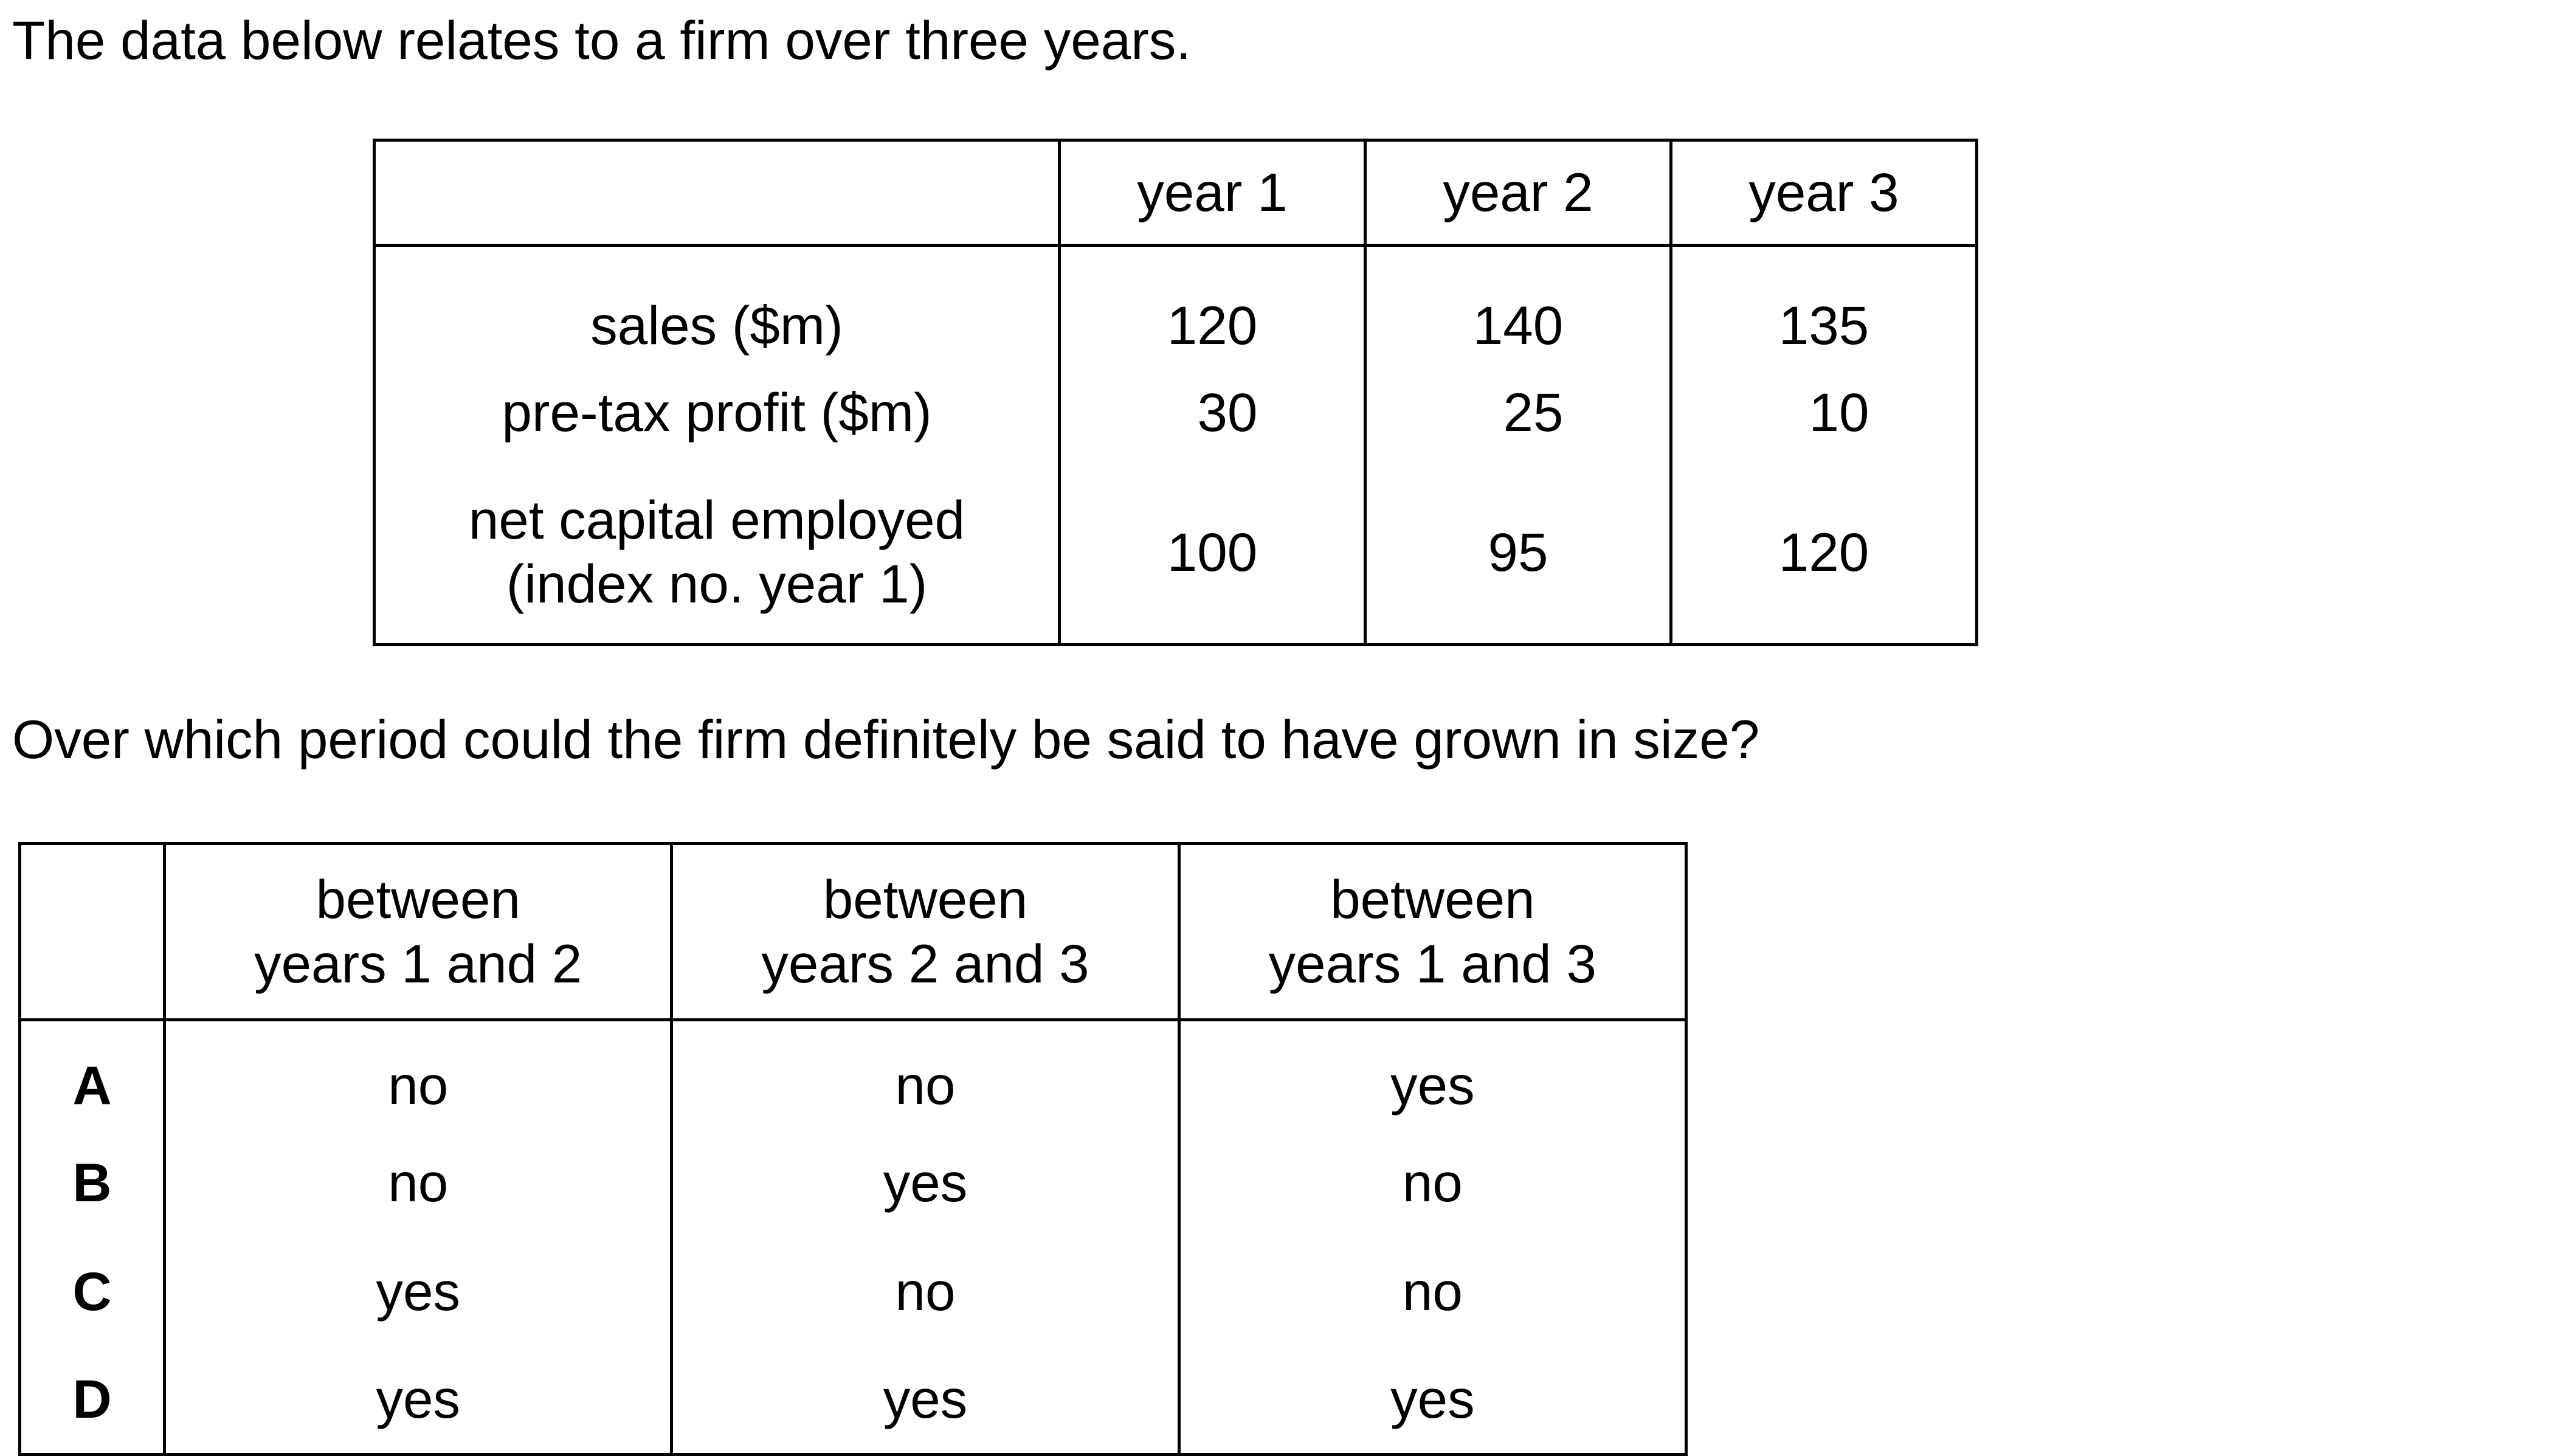 Image resolution: width=2554 pixels, height=1456 pixels. I want to click on option-key-d: D, so click(92, 1399).